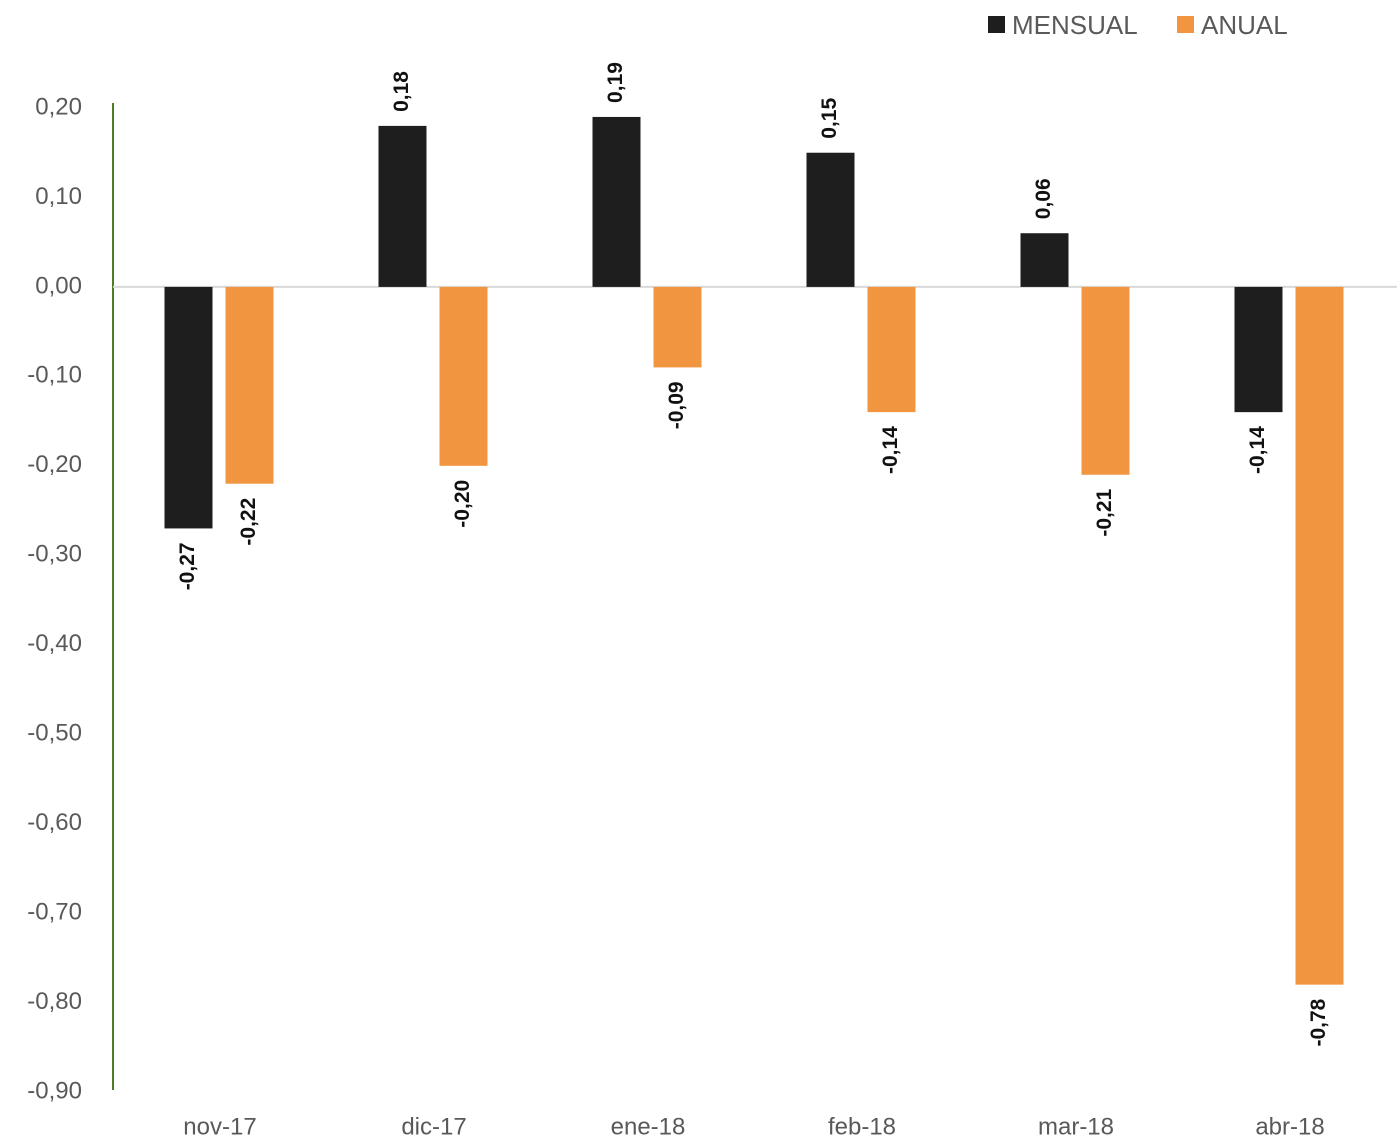 The height and width of the screenshot is (1144, 1399). I want to click on value-label: -0,27, so click(187, 566).